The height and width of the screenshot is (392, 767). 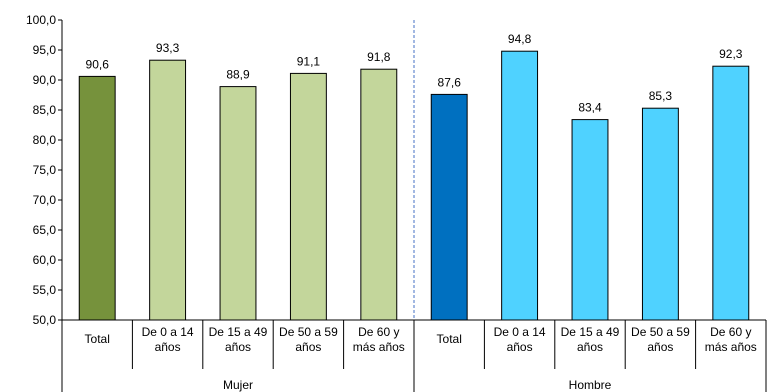 What do you see at coordinates (450, 82) in the screenshot?
I see `data-label: 87,6` at bounding box center [450, 82].